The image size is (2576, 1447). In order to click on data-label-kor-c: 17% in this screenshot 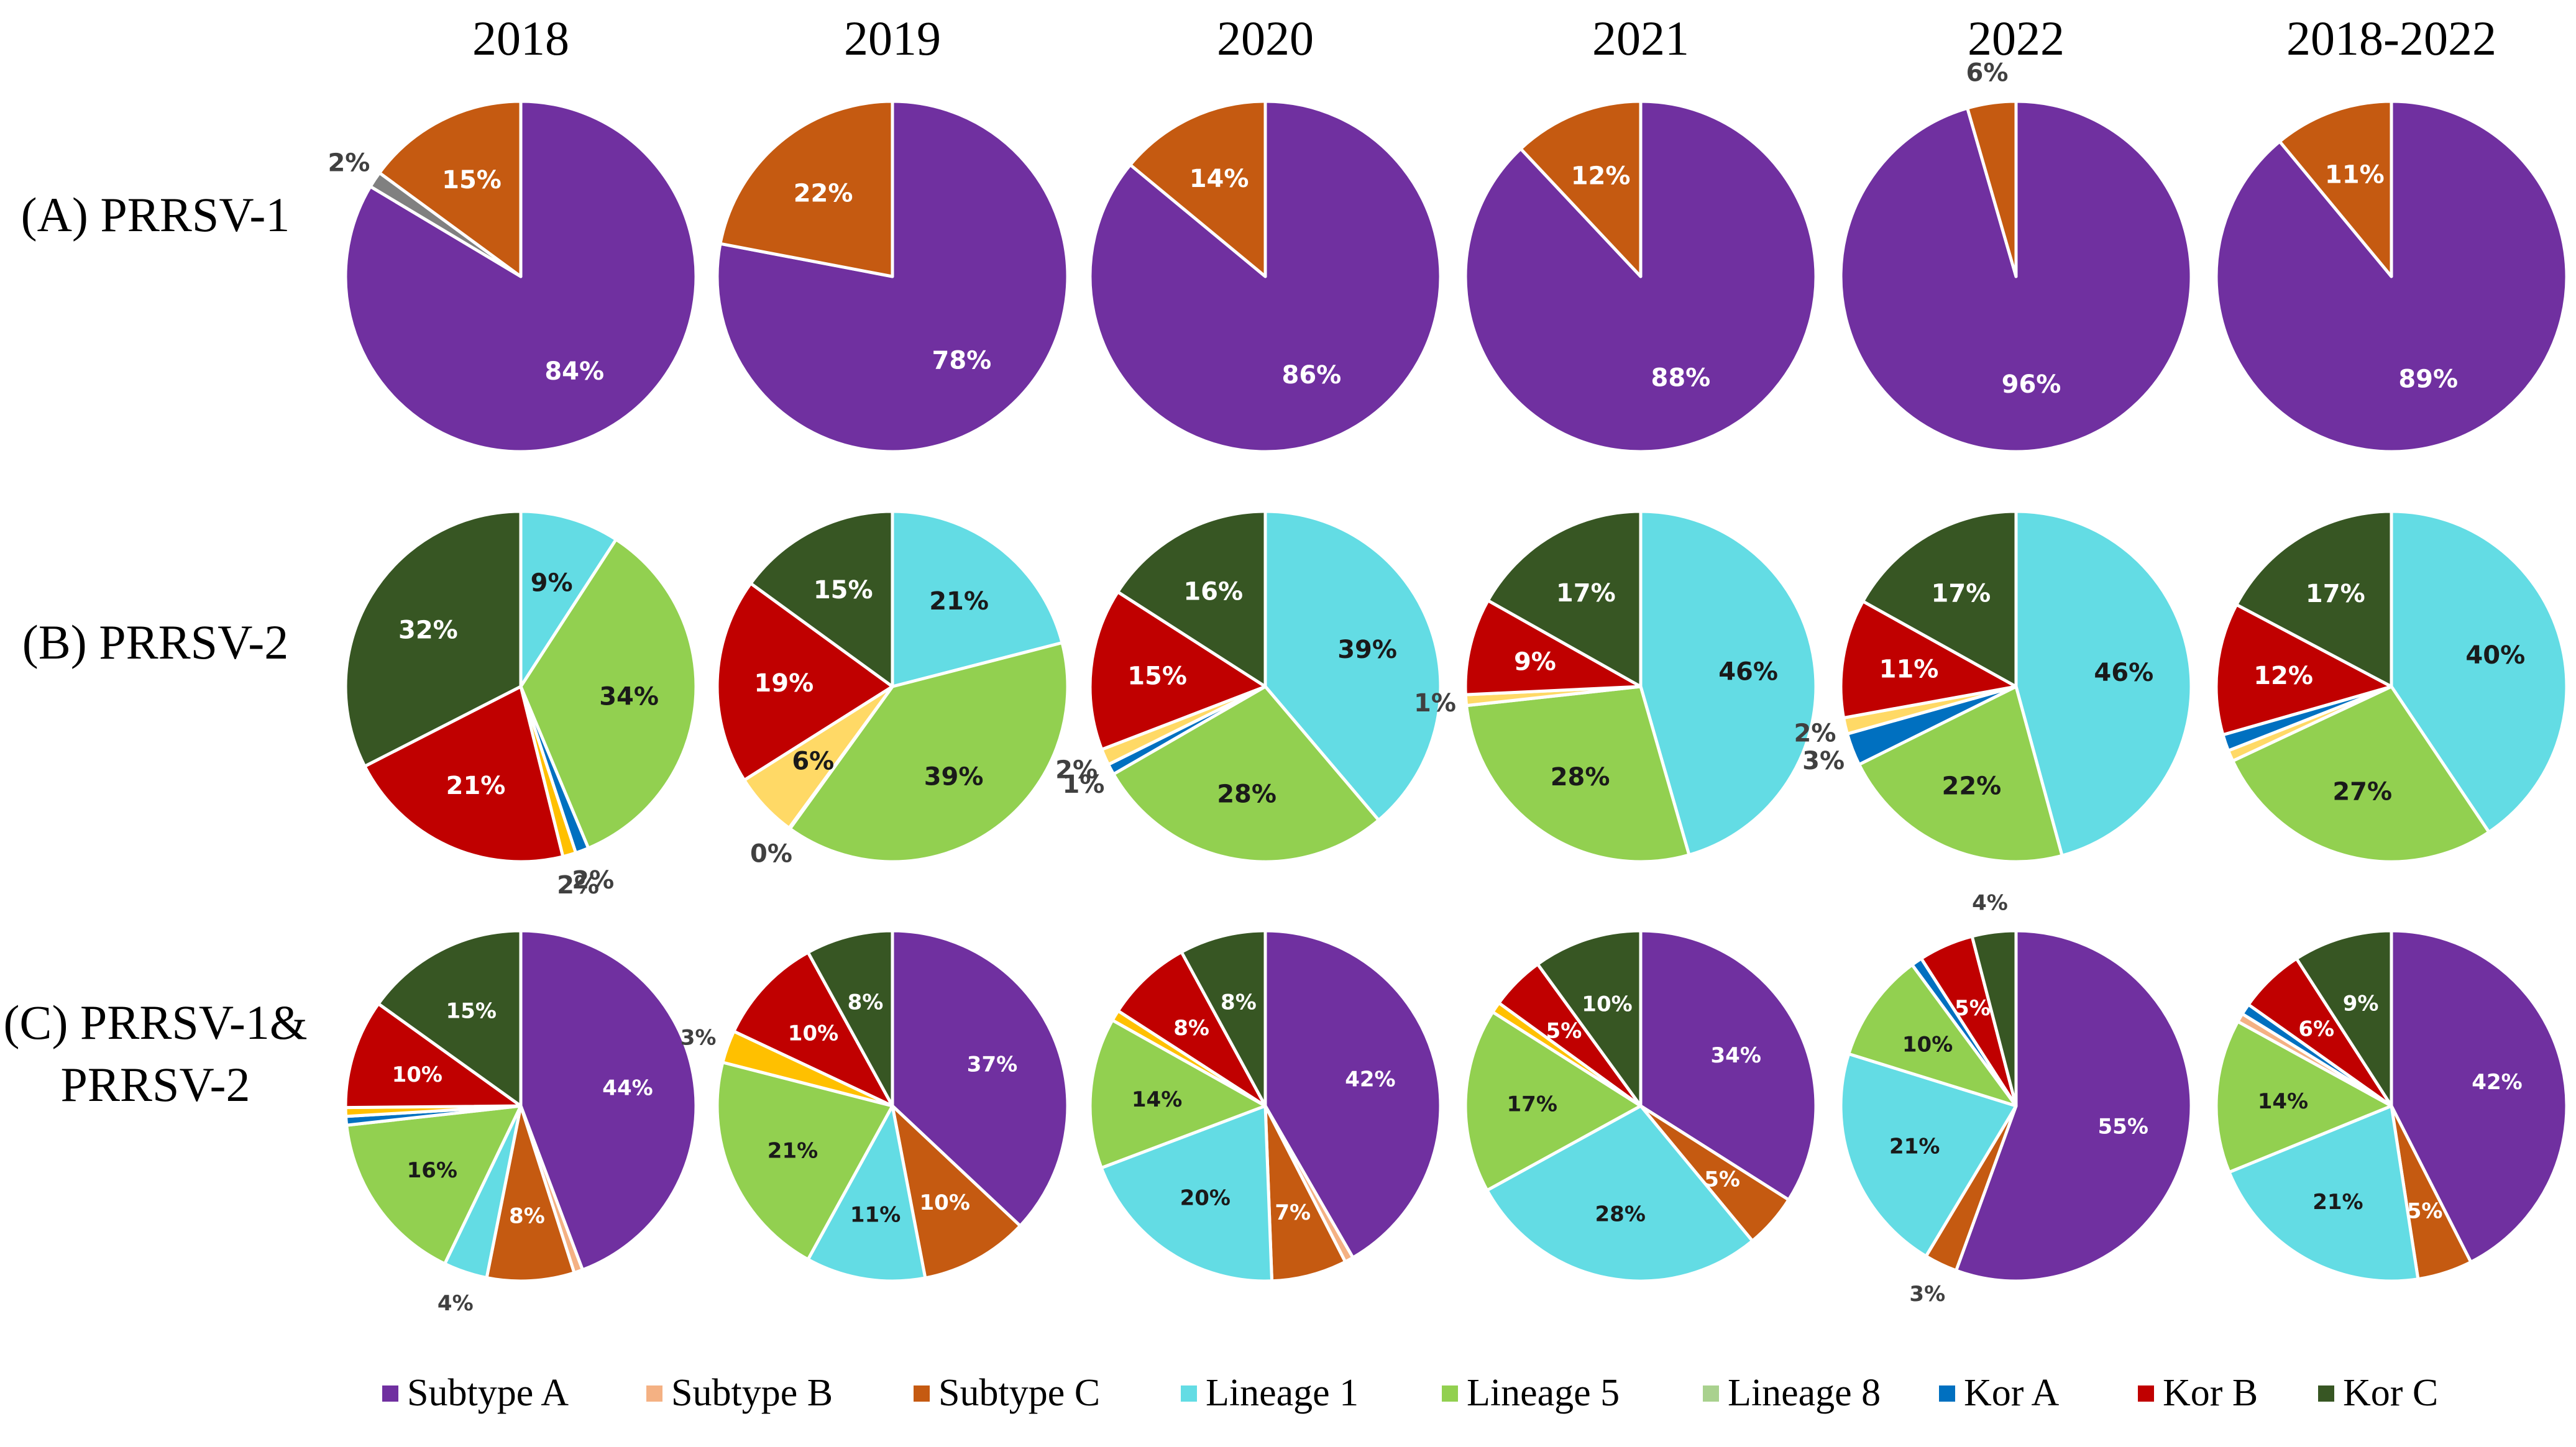, I will do `click(1961, 593)`.